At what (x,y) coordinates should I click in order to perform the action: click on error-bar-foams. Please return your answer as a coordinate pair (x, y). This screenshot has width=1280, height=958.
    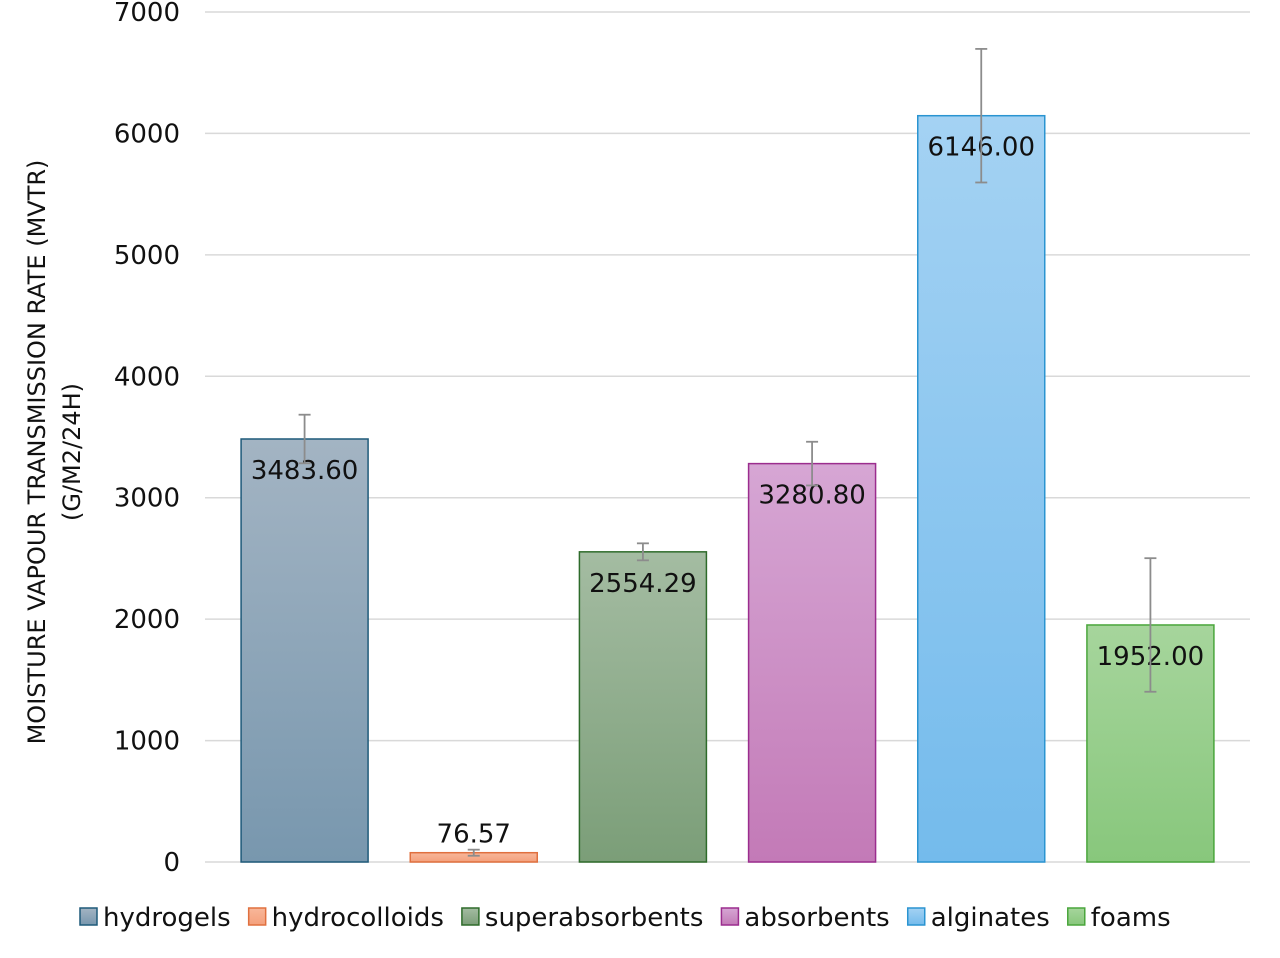
    Looking at the image, I should click on (1150, 625).